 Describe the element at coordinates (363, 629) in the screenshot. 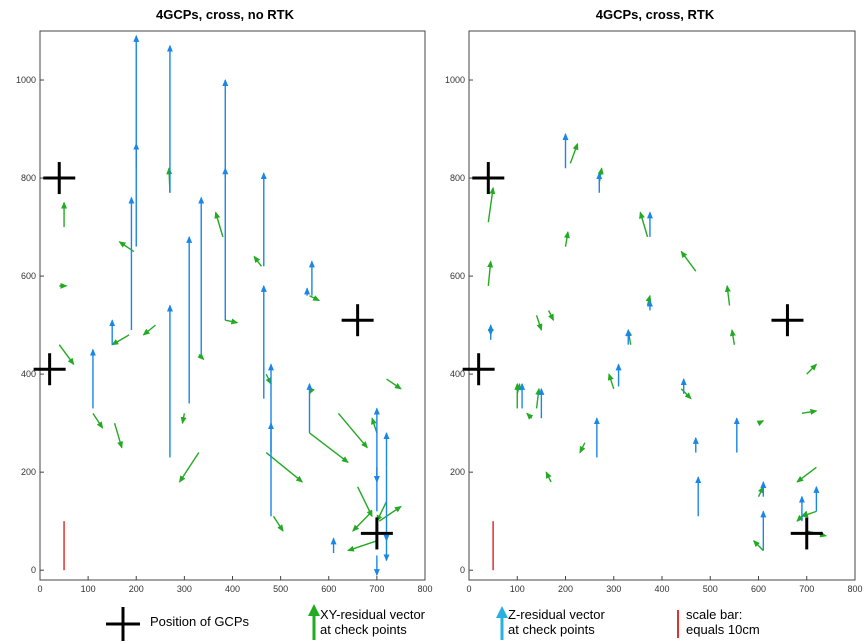

I see `legend-xy-label-line2: at check points` at that location.